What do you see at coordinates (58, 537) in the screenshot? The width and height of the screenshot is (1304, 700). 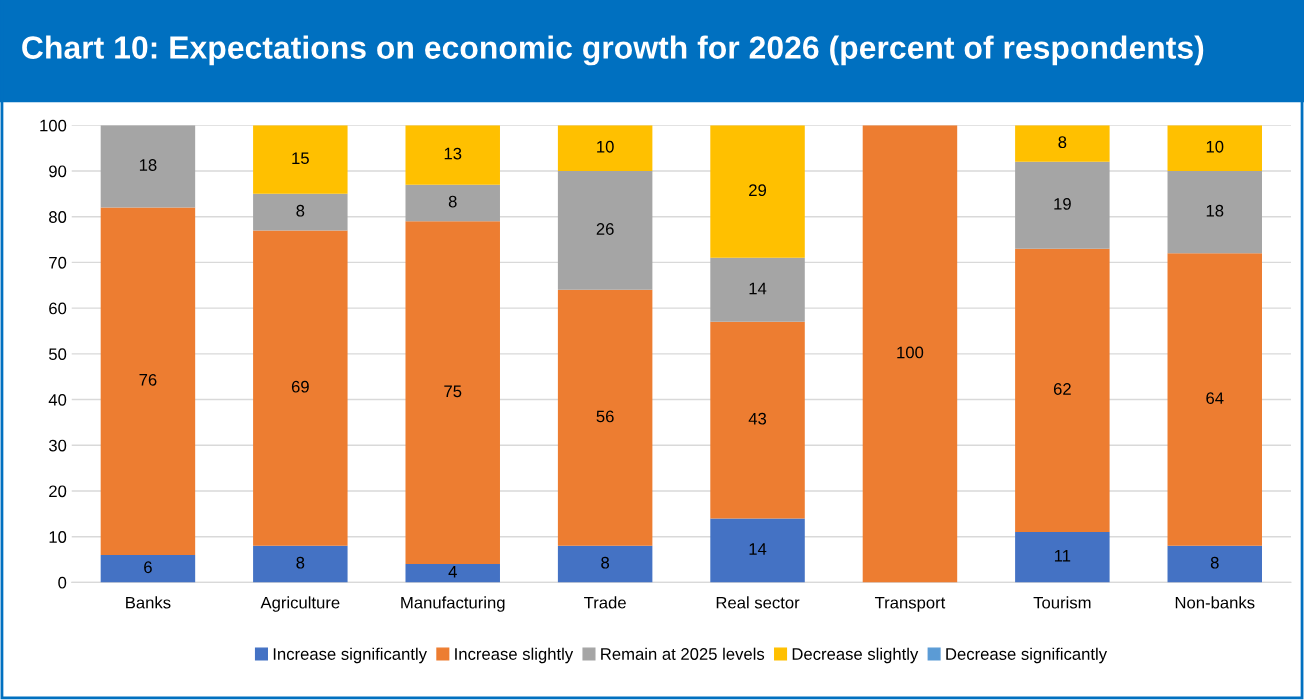 I see `y-tick-label: 10` at bounding box center [58, 537].